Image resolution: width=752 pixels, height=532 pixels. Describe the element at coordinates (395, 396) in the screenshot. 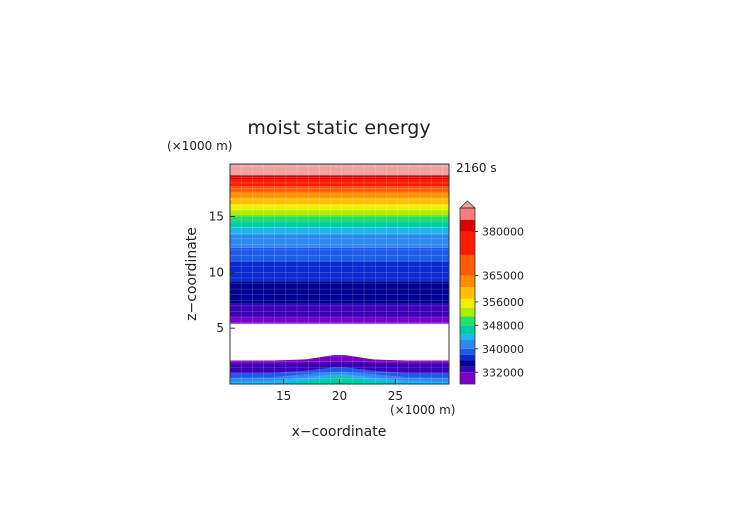

I see `x-tick-label-25: 25` at that location.